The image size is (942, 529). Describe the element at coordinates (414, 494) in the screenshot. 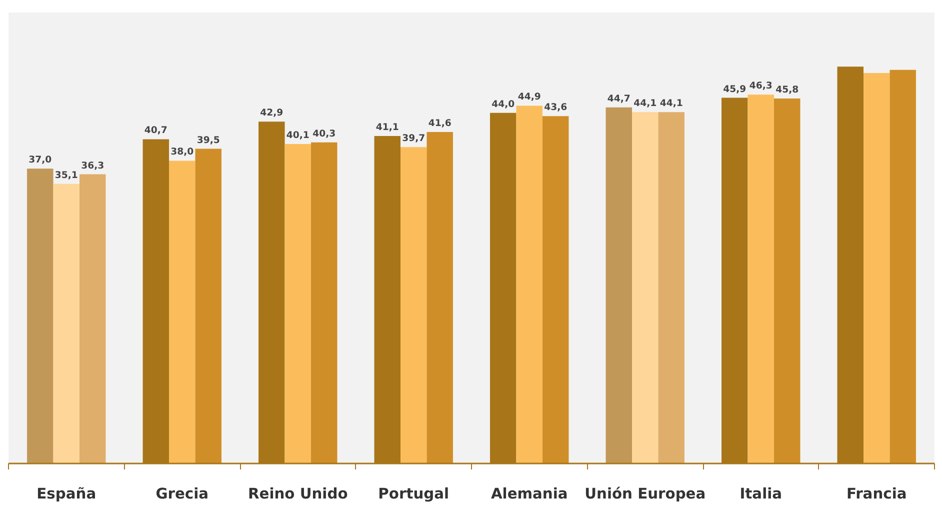

I see `x-tick-label: Portugal` at that location.